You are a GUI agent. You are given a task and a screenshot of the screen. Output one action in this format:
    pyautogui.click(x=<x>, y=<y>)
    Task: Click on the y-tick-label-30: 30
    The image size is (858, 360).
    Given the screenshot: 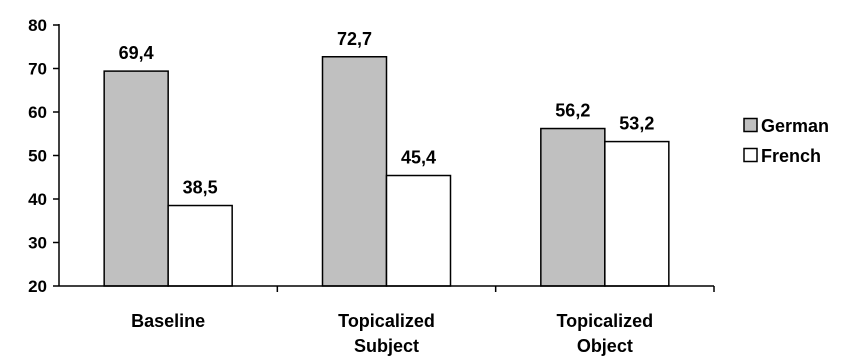 What is the action you would take?
    pyautogui.click(x=37, y=243)
    